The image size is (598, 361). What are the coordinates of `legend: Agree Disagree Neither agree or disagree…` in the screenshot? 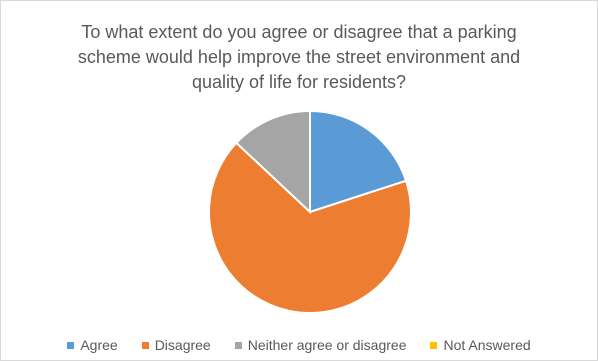 It's located at (299, 345).